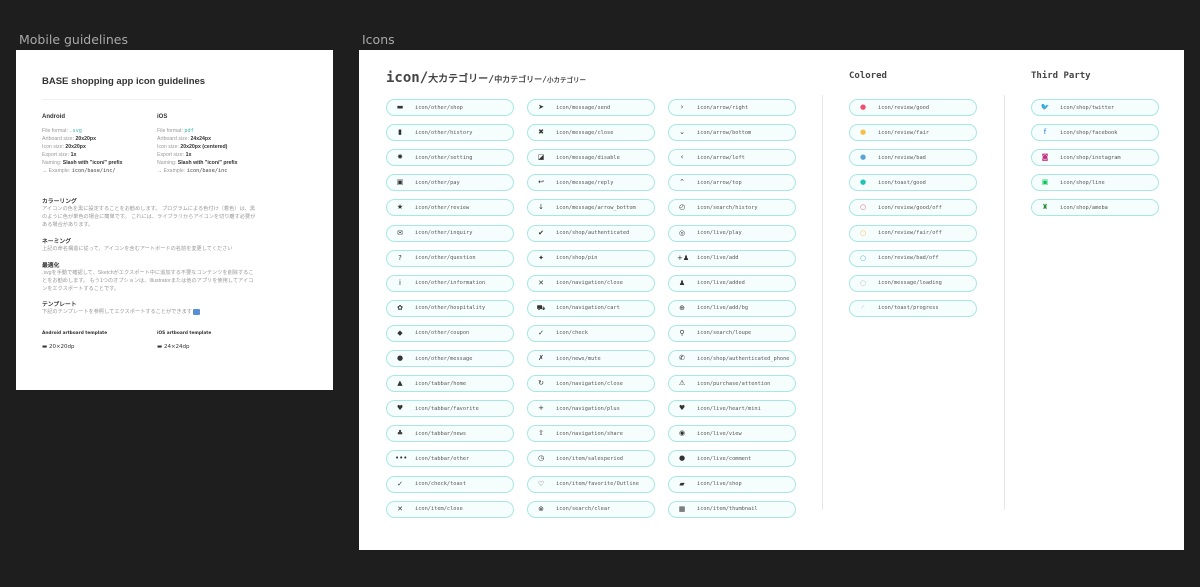 Image resolution: width=1200 pixels, height=587 pixels. I want to click on icon-item: ◆ icon/other/coupon, so click(450, 333).